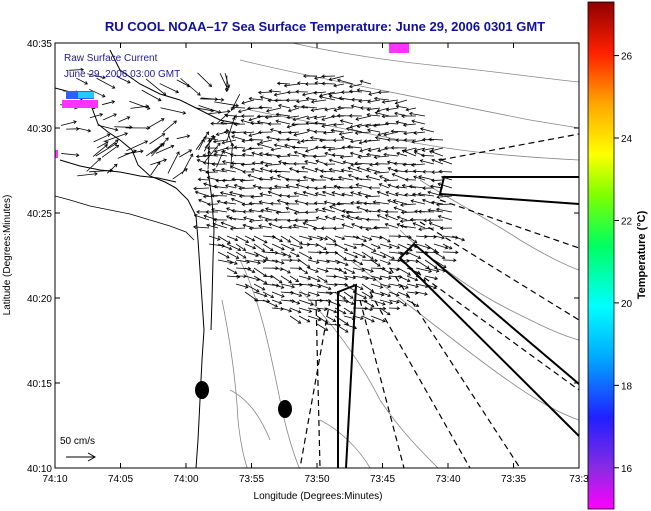 This screenshot has width=651, height=511. Describe the element at coordinates (399, 48) in the screenshot. I see `sst-patch` at that location.